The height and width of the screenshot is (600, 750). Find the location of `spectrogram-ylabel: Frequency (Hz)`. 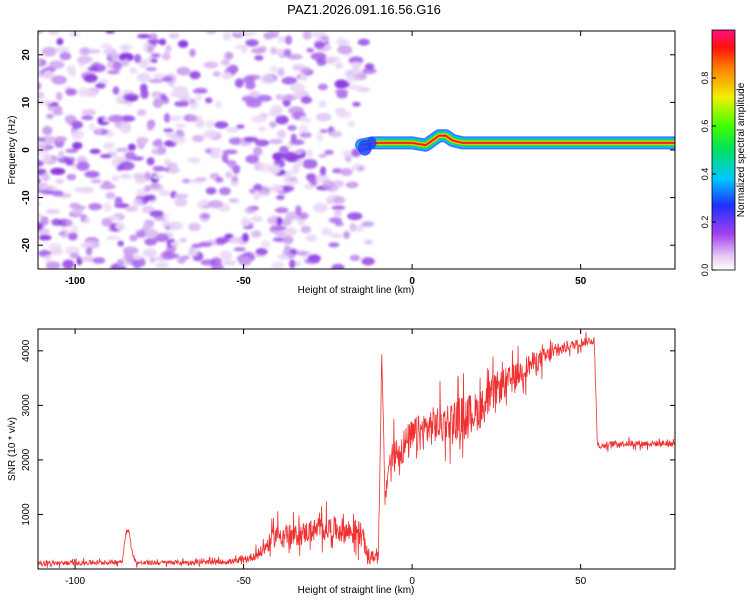

spectrogram-ylabel: Frequency (Hz) is located at coordinates (12, 150).